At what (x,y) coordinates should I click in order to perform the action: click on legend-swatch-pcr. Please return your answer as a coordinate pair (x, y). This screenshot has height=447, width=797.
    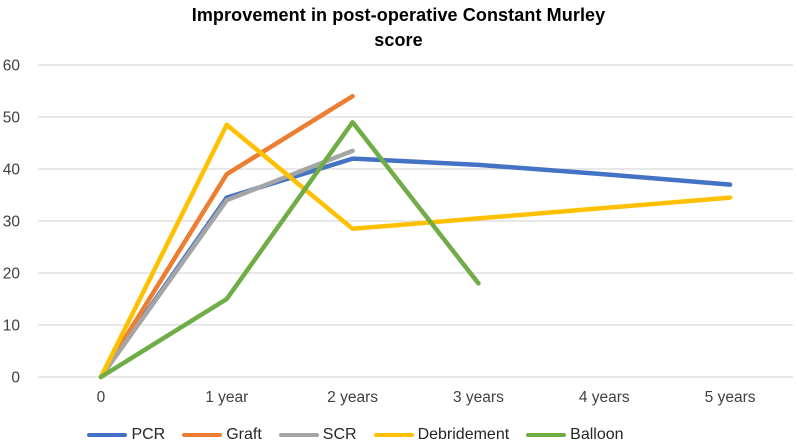
    Looking at the image, I should click on (107, 435).